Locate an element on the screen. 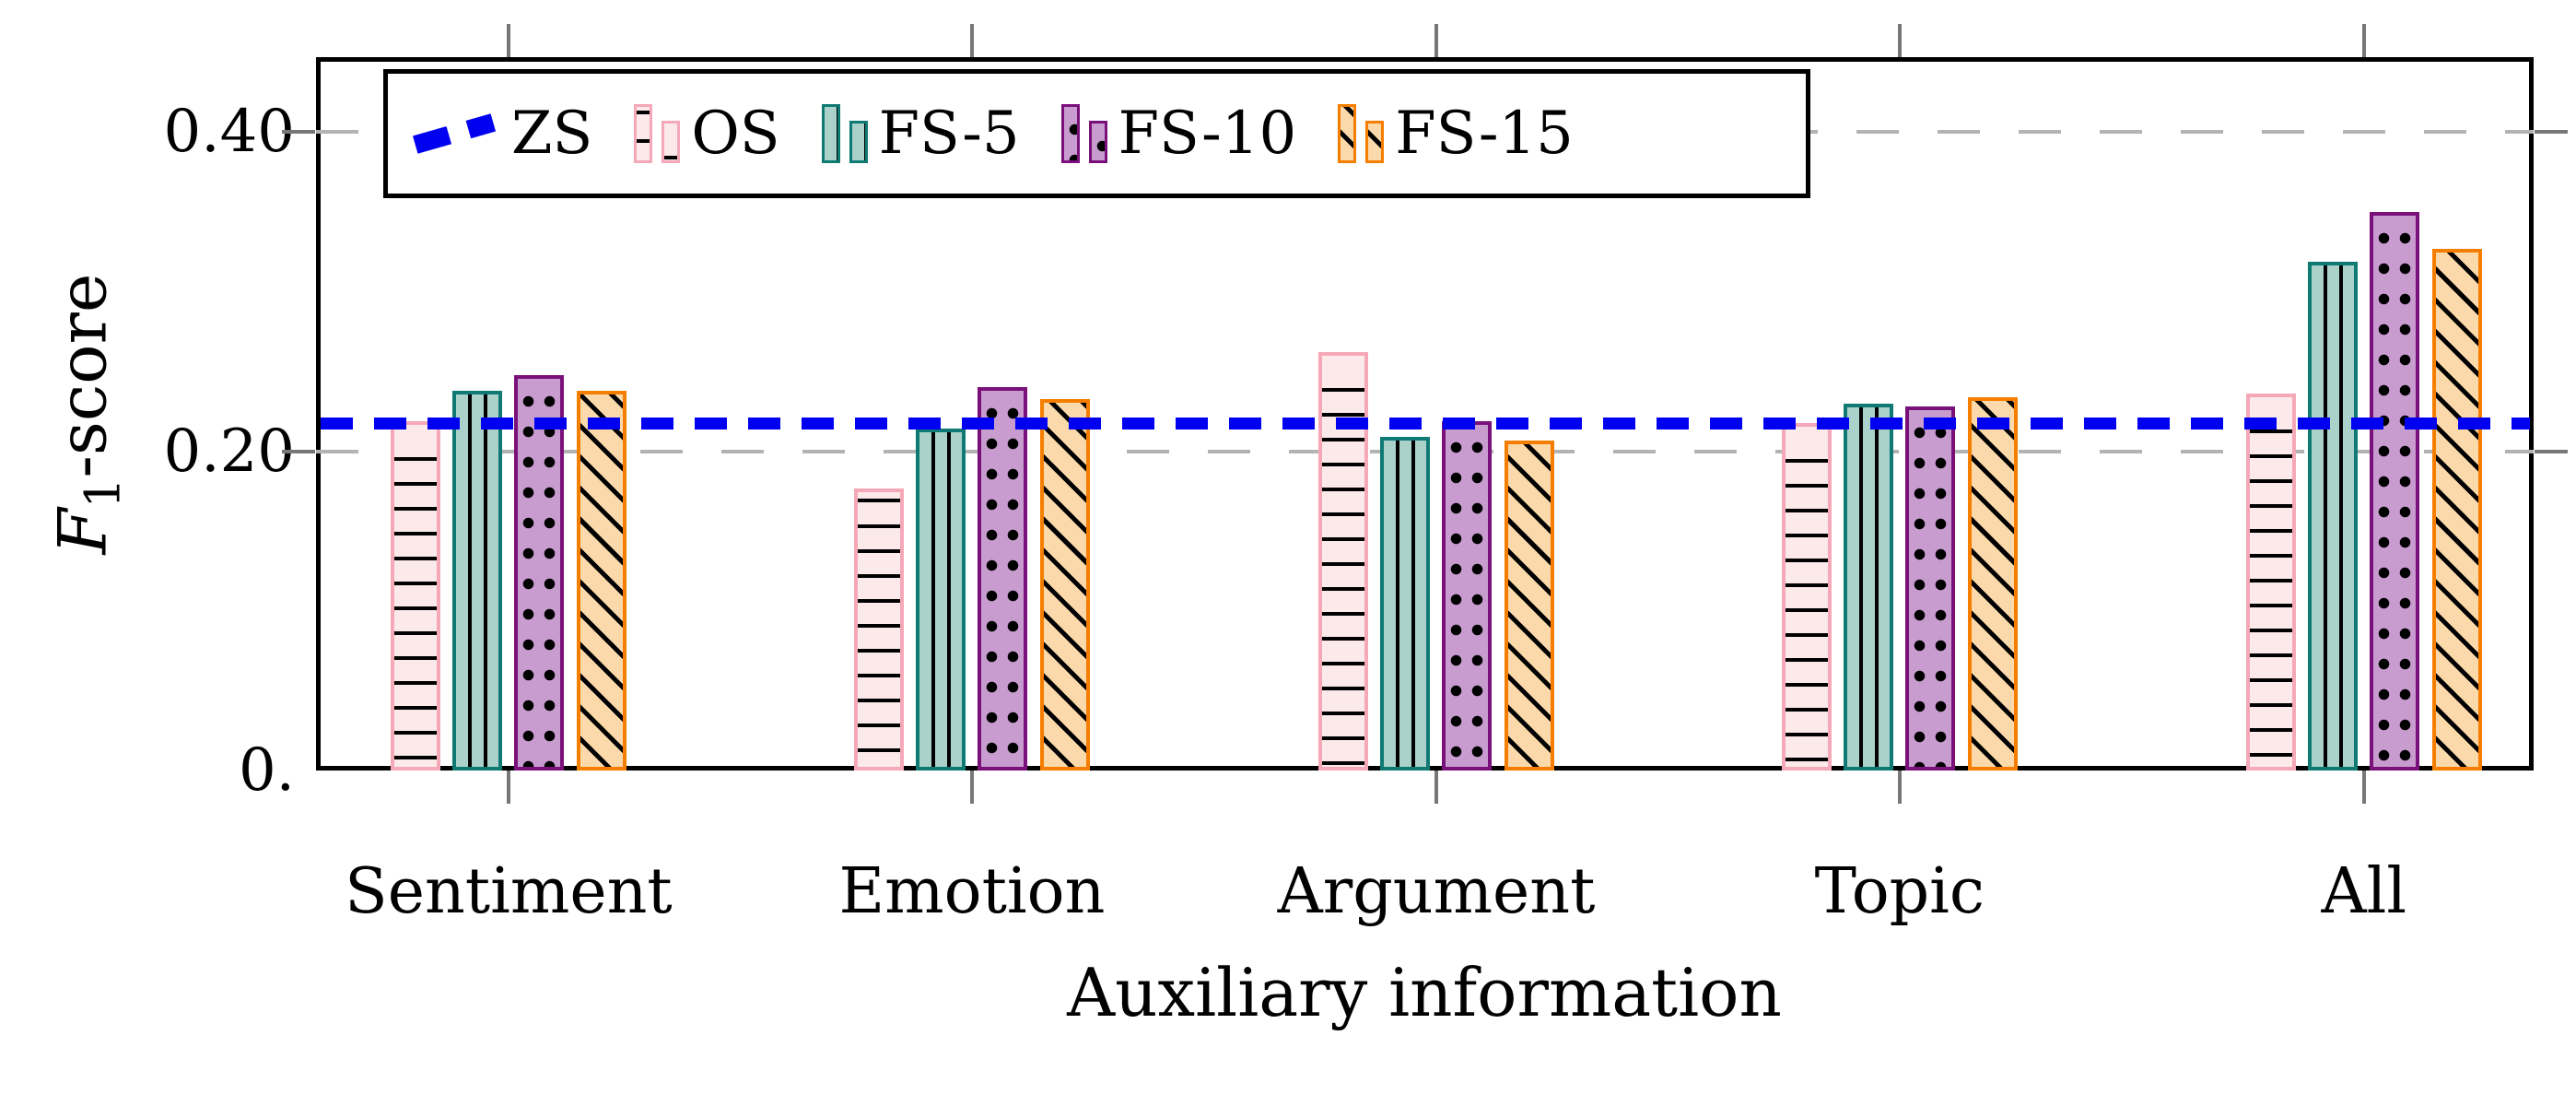 Image resolution: width=2576 pixels, height=1106 pixels. legend-entry-zs: ZS is located at coordinates (502, 134).